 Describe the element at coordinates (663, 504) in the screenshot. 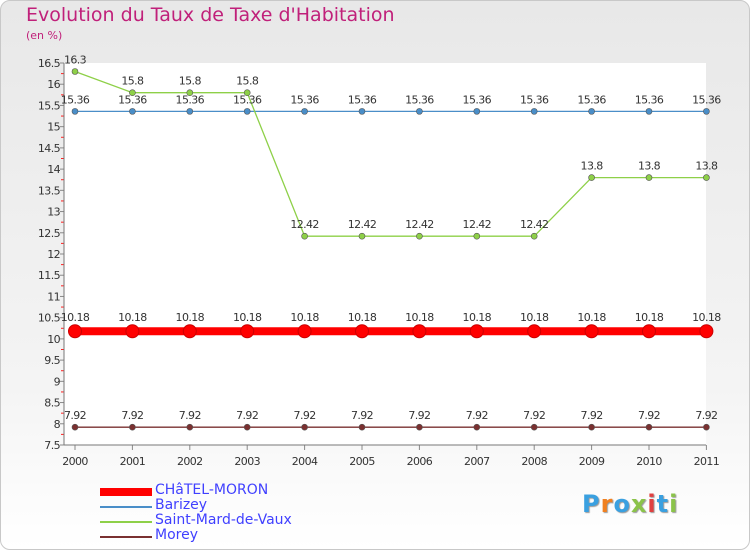

I see `logo-letter: t` at that location.